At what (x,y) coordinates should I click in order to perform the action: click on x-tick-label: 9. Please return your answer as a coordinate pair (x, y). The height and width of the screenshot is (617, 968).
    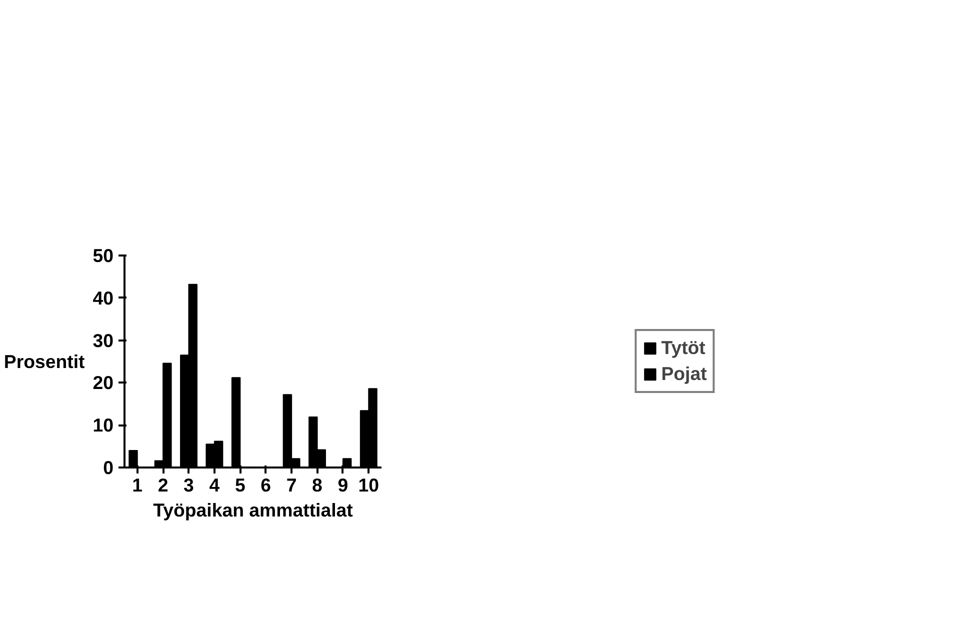
    Looking at the image, I should click on (343, 485).